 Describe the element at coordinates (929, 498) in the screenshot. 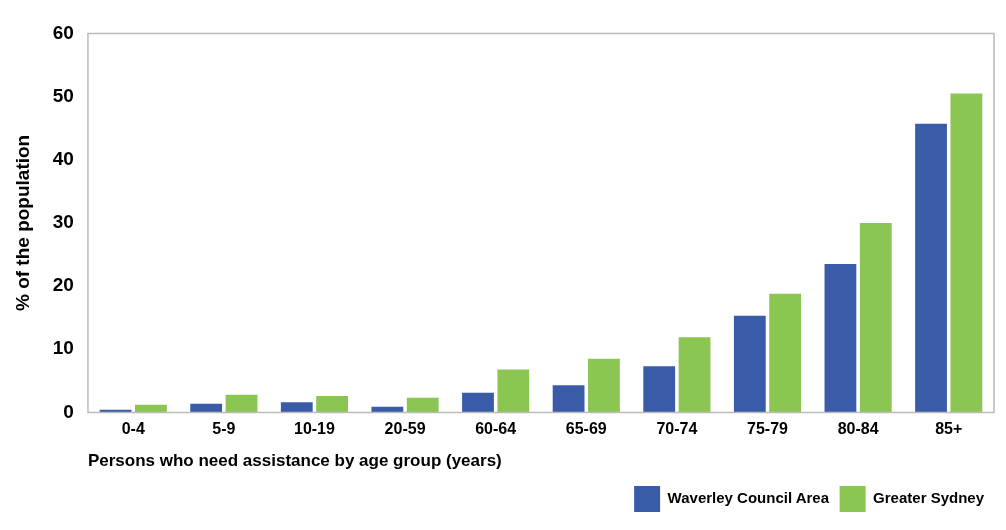

I see `legend-label: Greater Sydney` at that location.